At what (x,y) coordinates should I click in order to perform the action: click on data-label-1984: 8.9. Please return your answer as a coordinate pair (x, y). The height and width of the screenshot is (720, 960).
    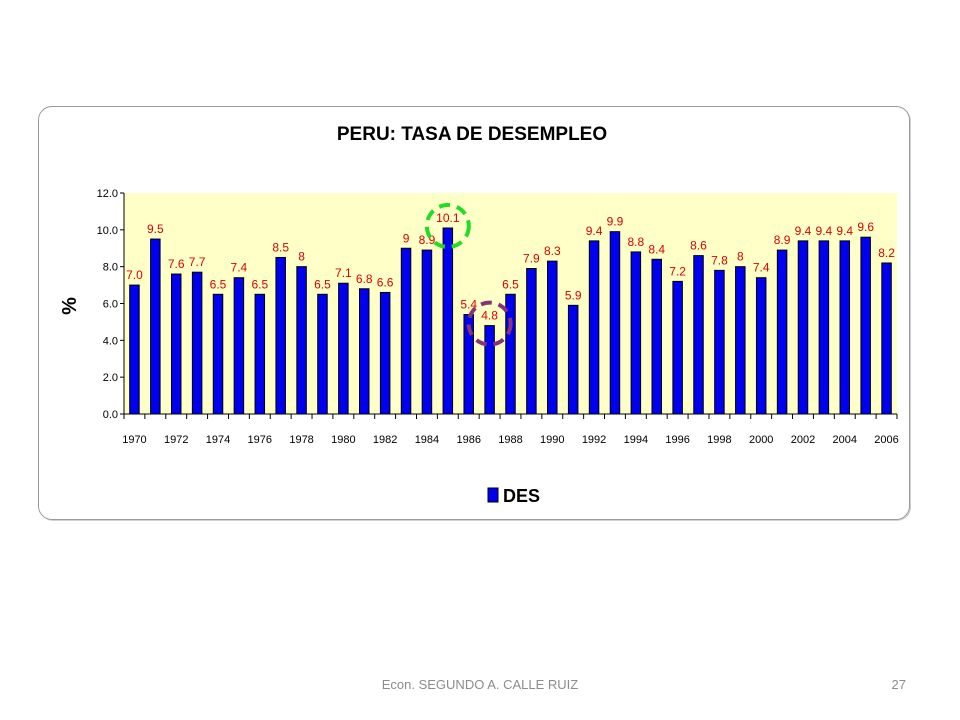
    Looking at the image, I should click on (427, 240).